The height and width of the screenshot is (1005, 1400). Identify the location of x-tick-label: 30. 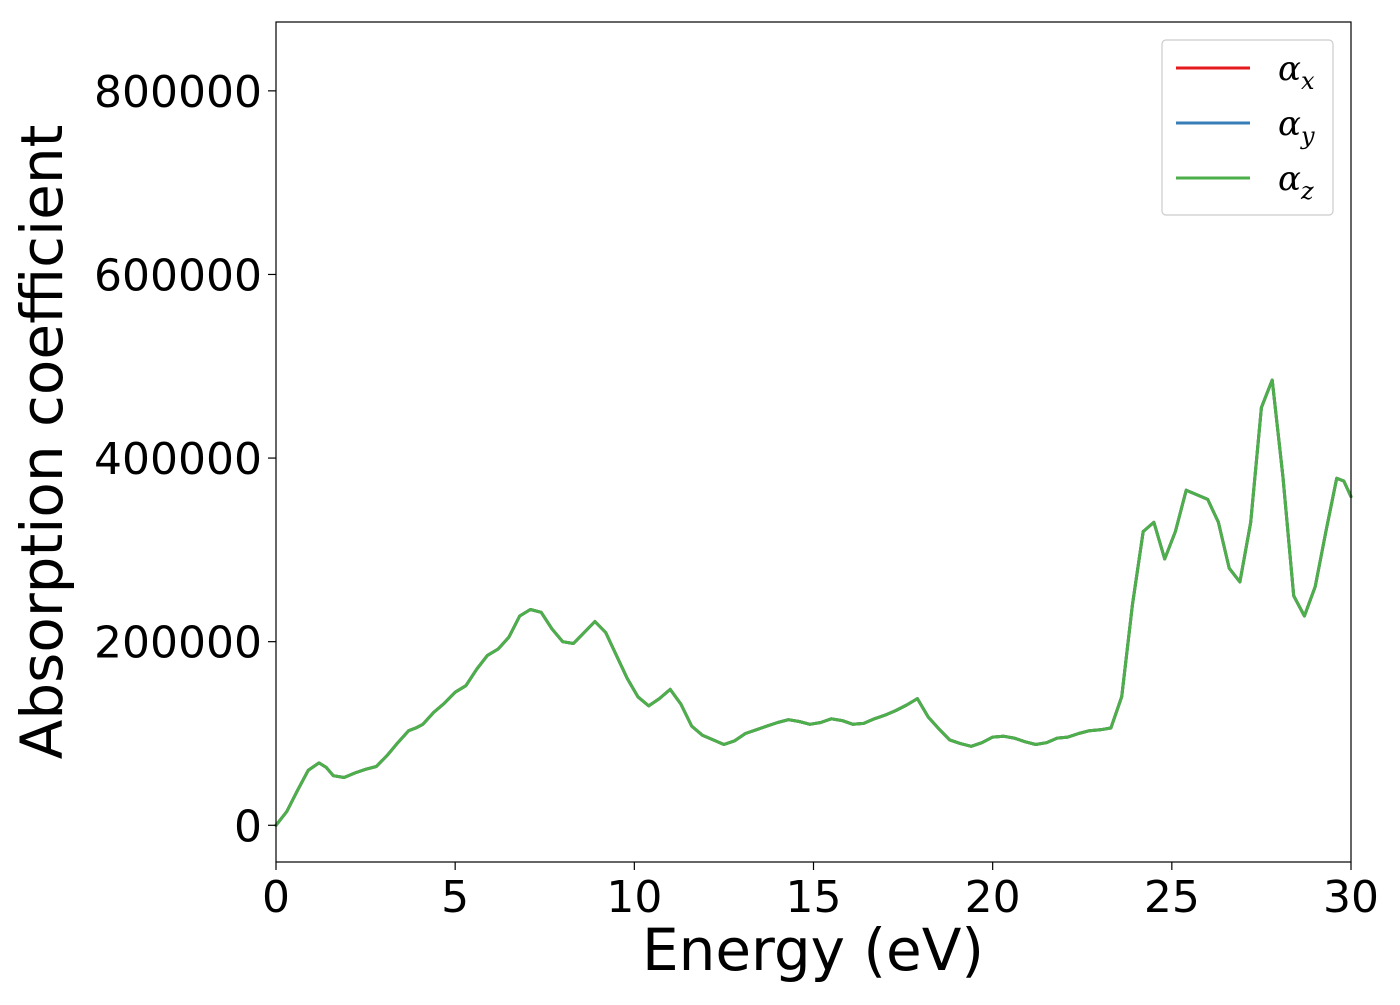
(1351, 897).